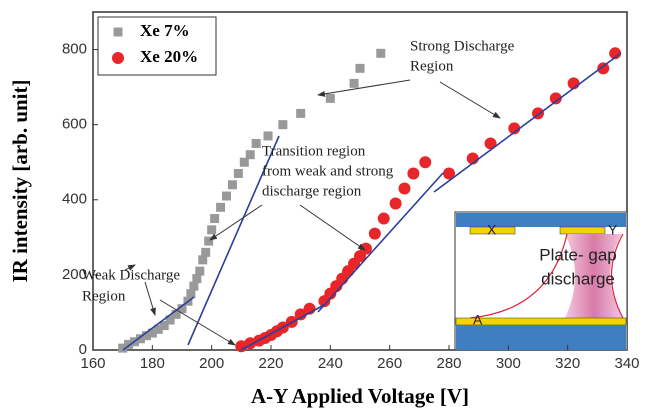 This screenshot has width=646, height=413. What do you see at coordinates (567, 363) in the screenshot?
I see `x-tick-label: 320` at bounding box center [567, 363].